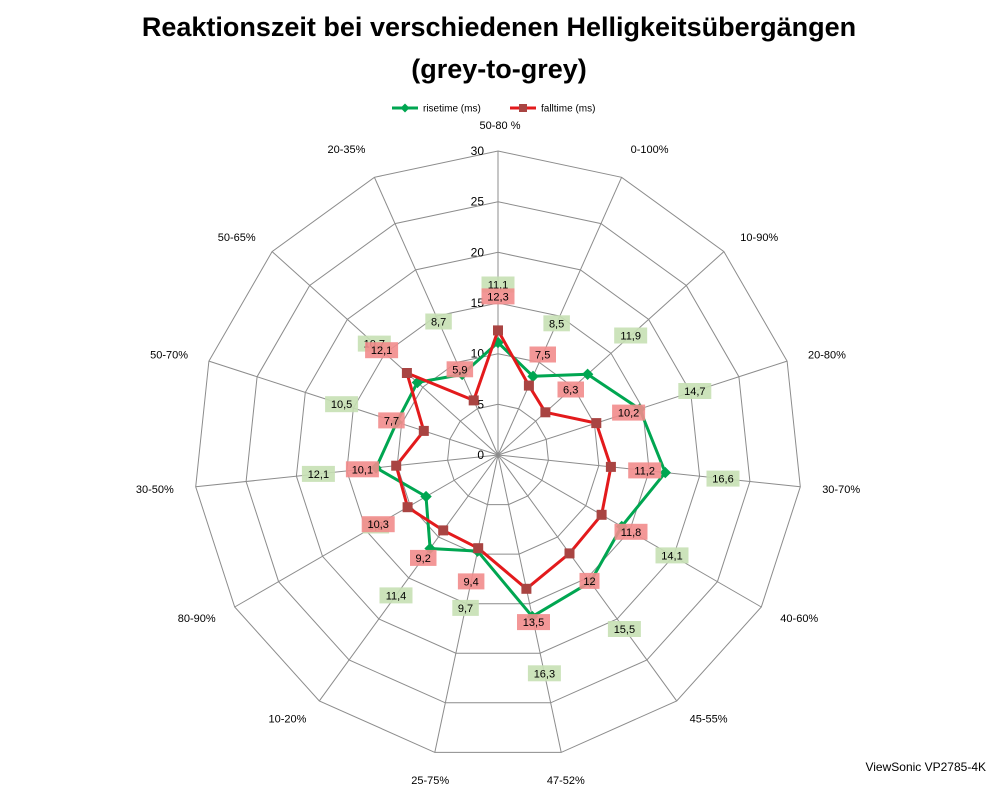 The image size is (998, 786). Describe the element at coordinates (430, 780) in the screenshot. I see `category-label: 25-75%` at that location.